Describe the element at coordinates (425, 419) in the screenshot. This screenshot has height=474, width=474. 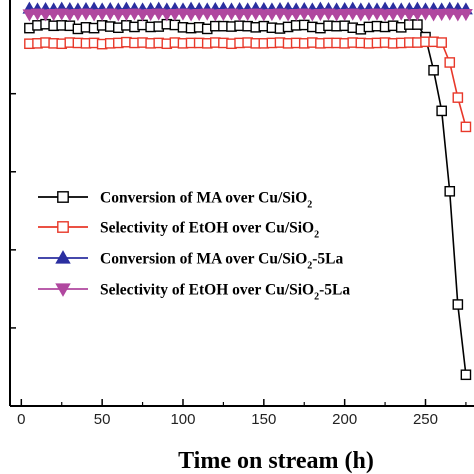
I see `x-tick-label: 250` at that location.